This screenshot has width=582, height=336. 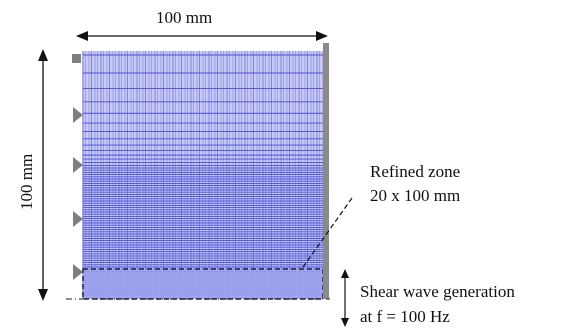 I want to click on refined-zone-outline, so click(x=203, y=284).